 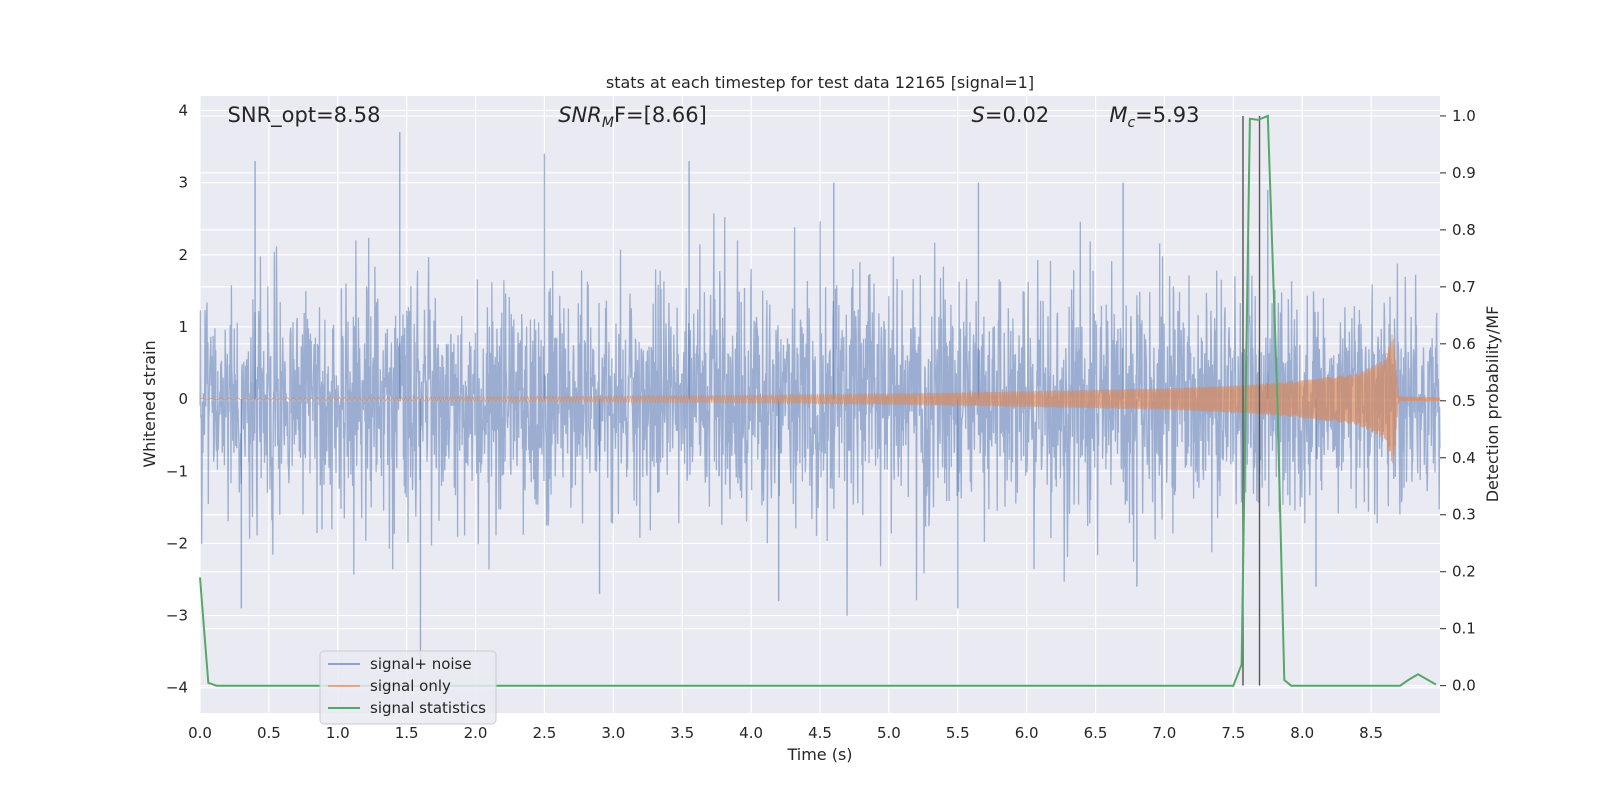 What do you see at coordinates (1464, 173) in the screenshot?
I see `y2-tick-label: 0.9` at bounding box center [1464, 173].